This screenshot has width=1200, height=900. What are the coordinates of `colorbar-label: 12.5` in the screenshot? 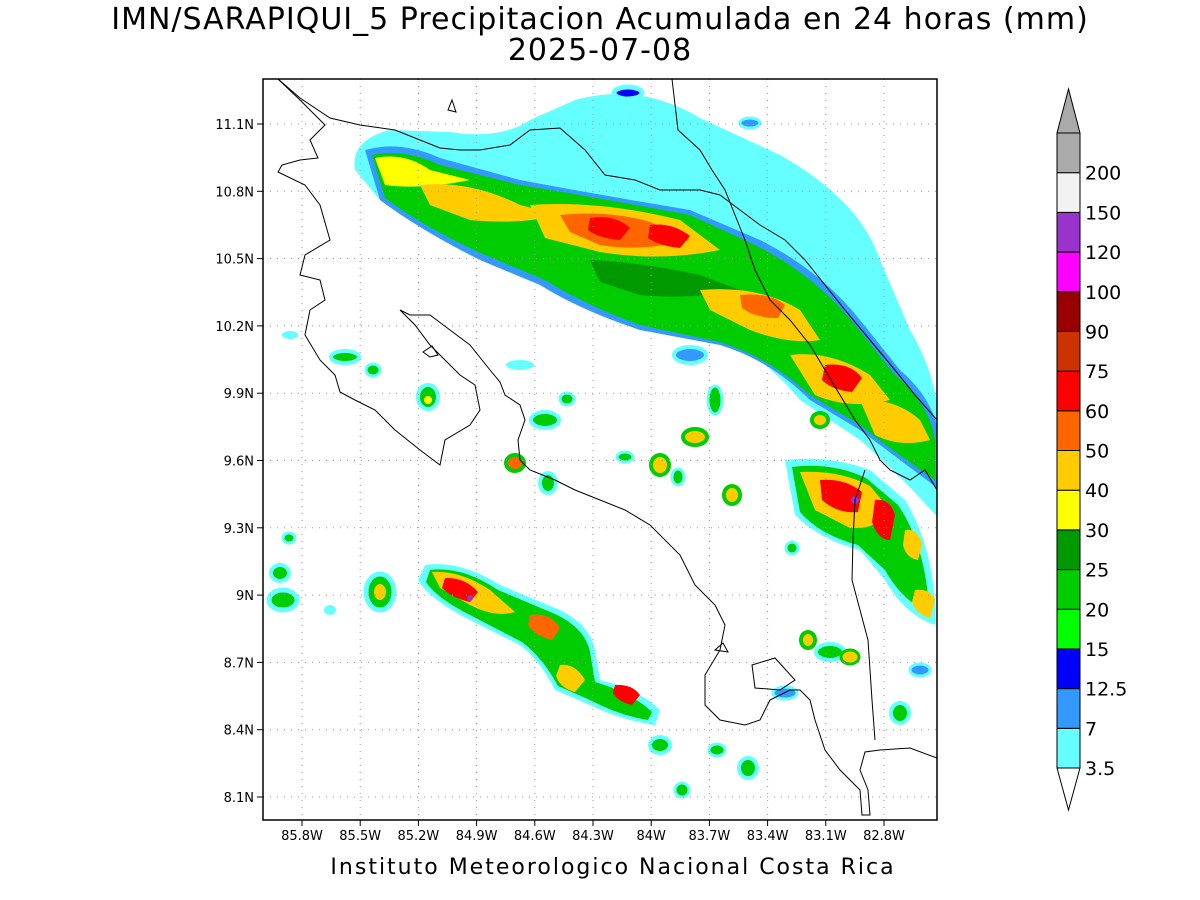 It's located at (1106, 690).